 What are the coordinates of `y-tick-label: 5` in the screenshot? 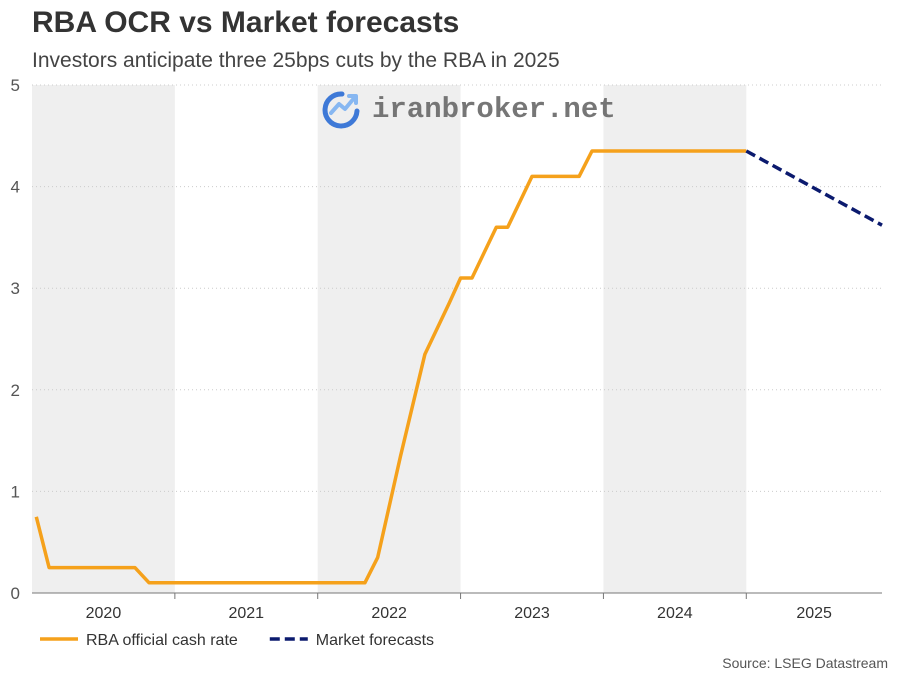 It's located at (15, 85).